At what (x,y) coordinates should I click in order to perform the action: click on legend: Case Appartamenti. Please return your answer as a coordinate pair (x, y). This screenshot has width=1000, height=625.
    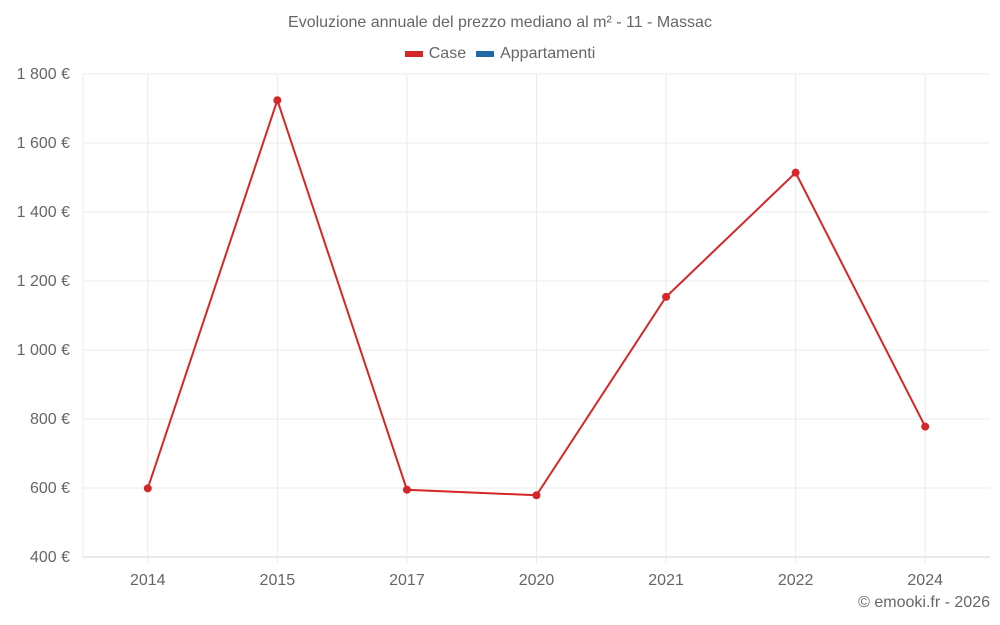
    Looking at the image, I should click on (500, 54).